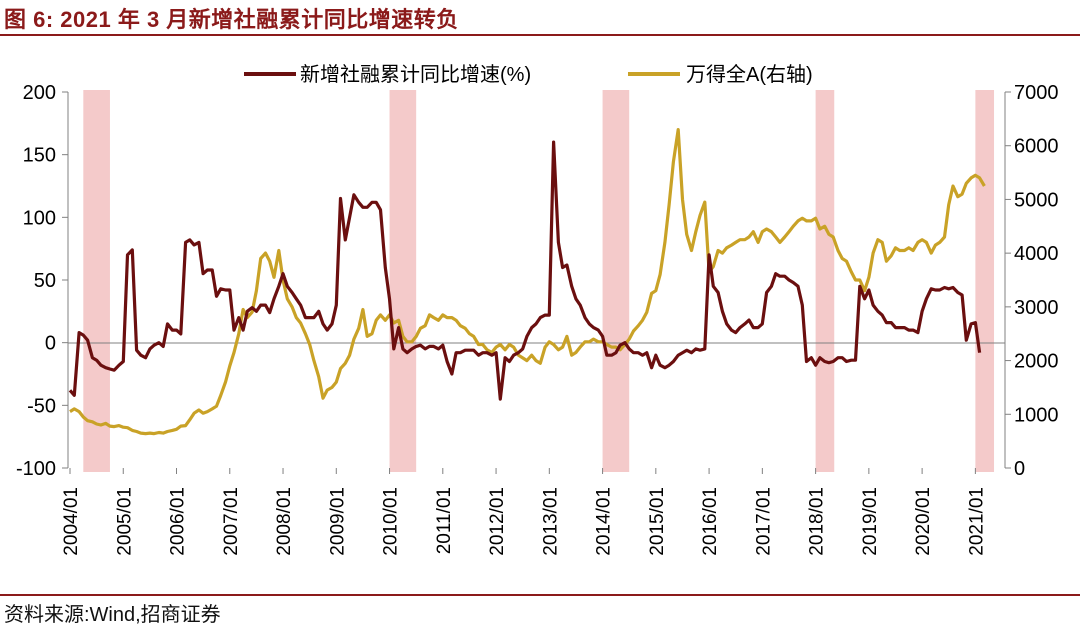 This screenshot has height=627, width=1080. I want to click on y-right-tick-label: 0, so click(1019, 469).